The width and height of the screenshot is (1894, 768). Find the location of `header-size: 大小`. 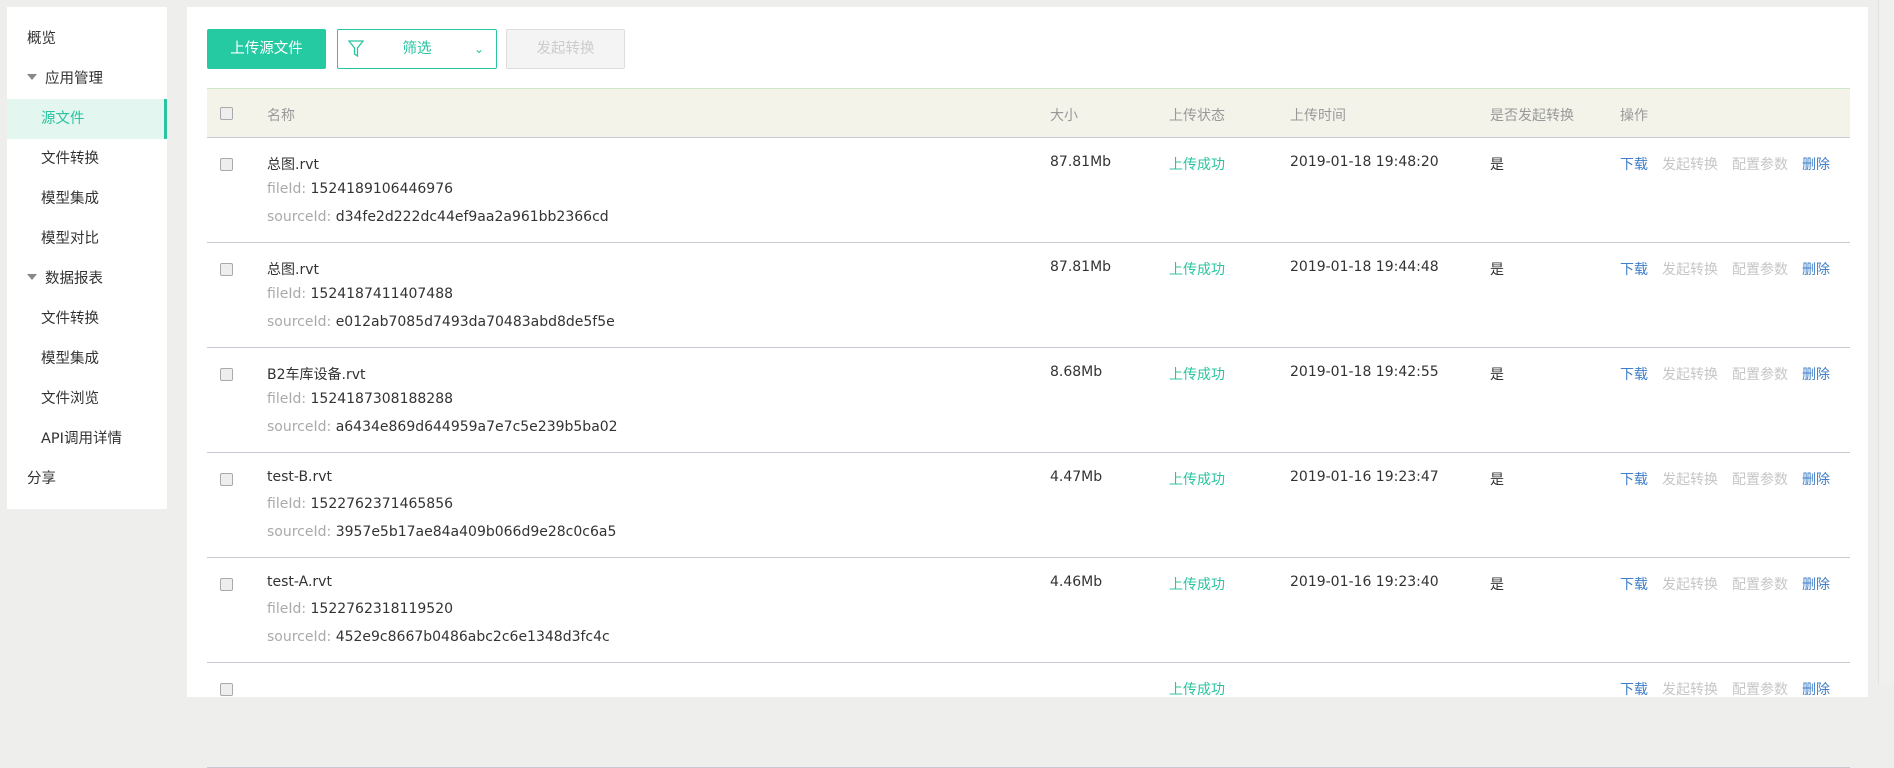

header-size: 大小 is located at coordinates (1064, 116).